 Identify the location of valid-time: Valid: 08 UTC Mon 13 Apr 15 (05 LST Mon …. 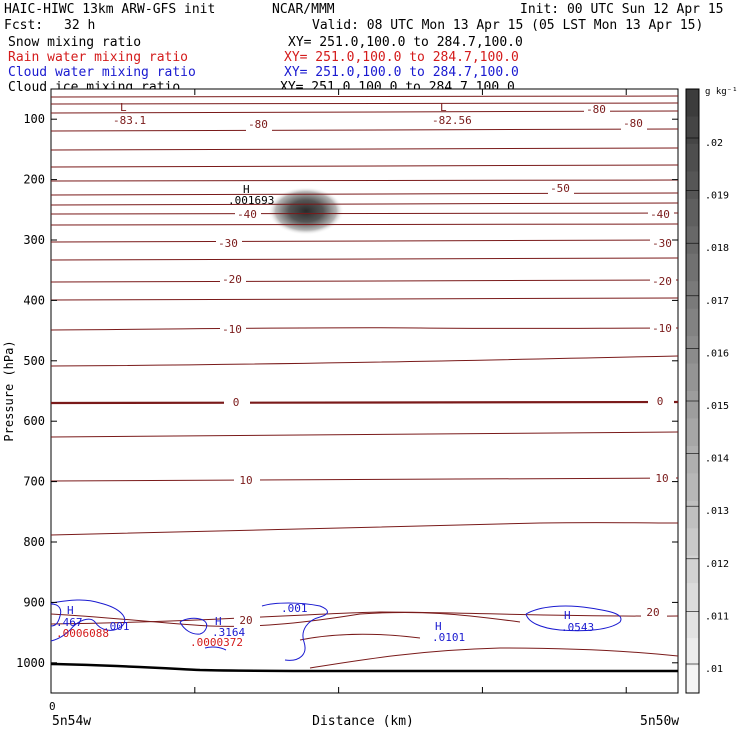
(508, 25).